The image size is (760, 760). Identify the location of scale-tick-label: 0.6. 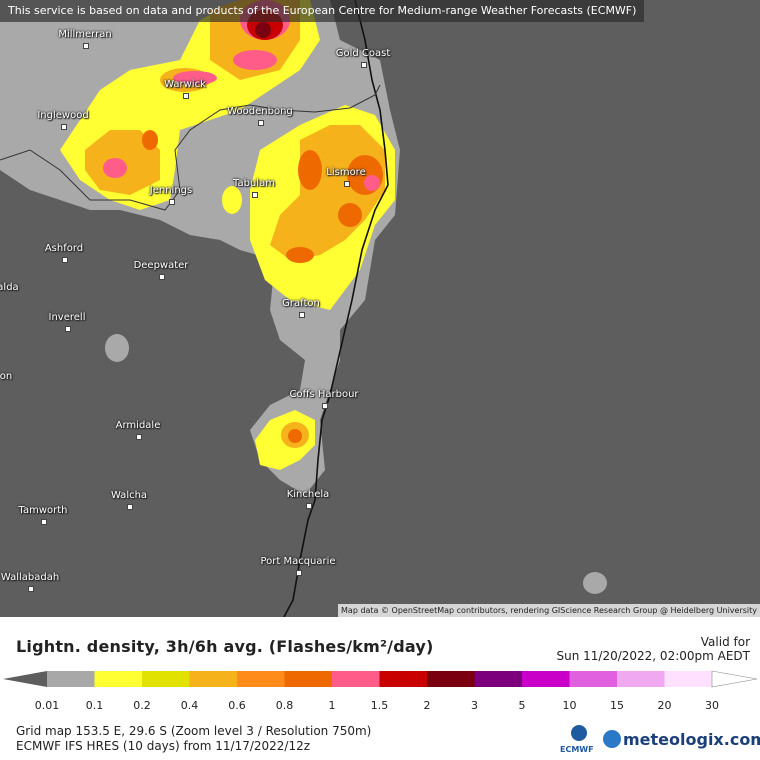
(237, 705).